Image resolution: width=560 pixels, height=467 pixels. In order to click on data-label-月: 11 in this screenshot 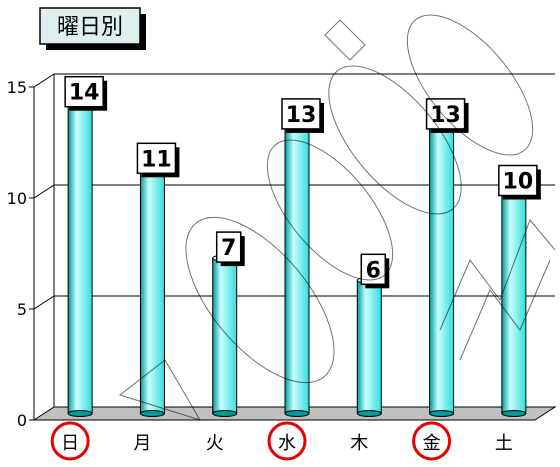, I will do `click(158, 160)`.